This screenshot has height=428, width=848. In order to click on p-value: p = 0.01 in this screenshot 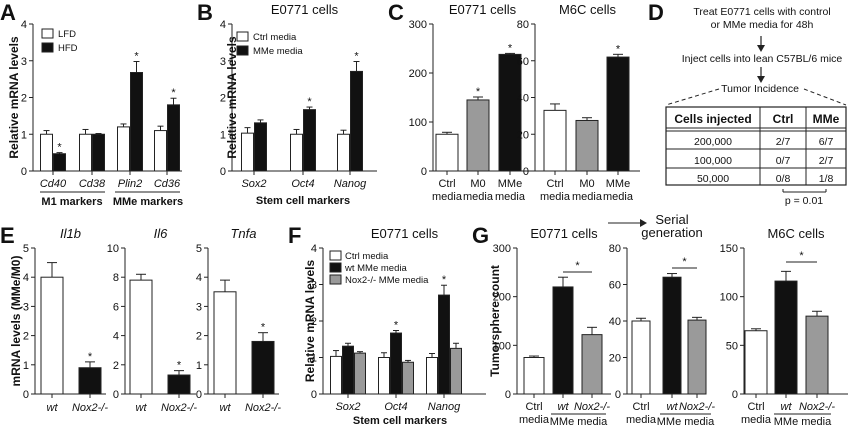, I will do `click(804, 201)`.